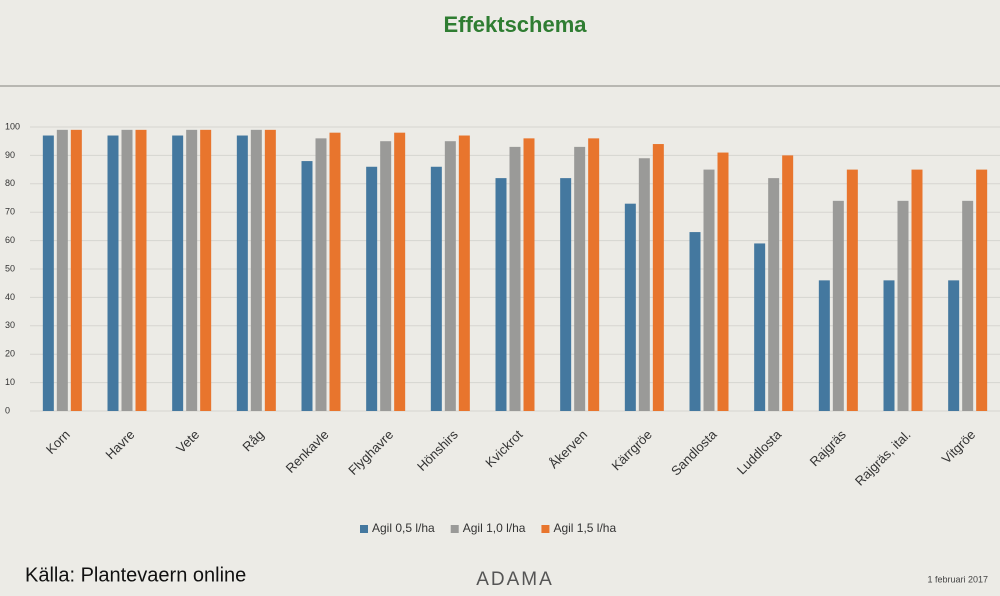  Describe the element at coordinates (10, 382) in the screenshot. I see `y-tick-label: 10` at that location.